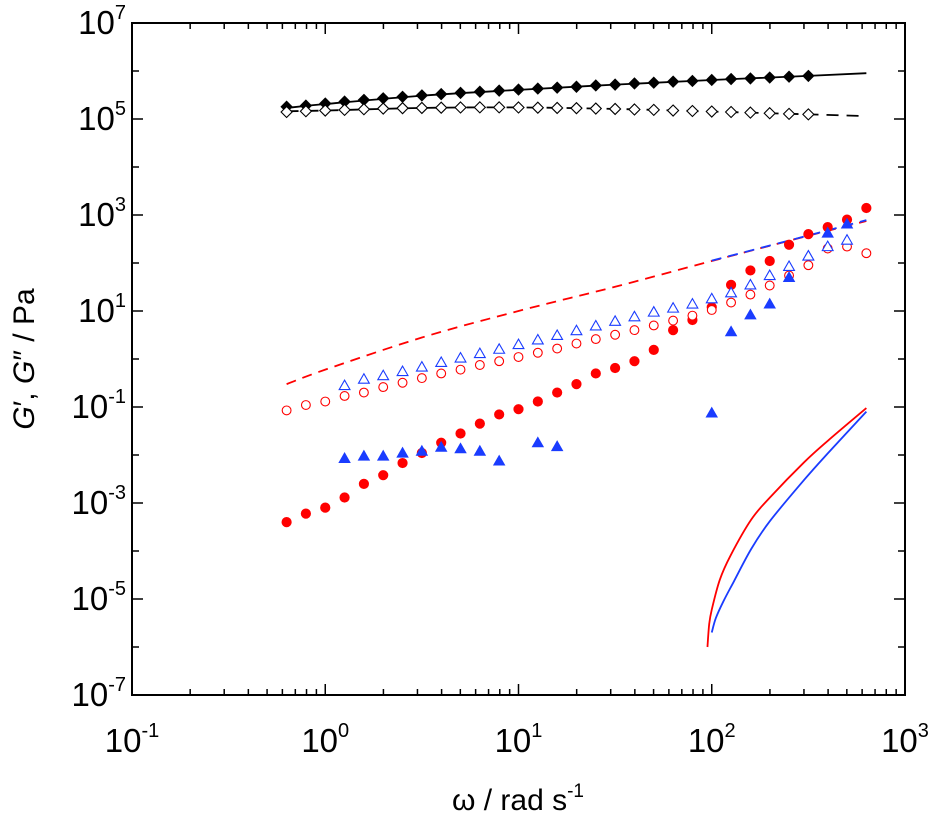 This screenshot has width=933, height=819. What do you see at coordinates (132, 739) in the screenshot?
I see `x-tick-label: 10⁻¹` at bounding box center [132, 739].